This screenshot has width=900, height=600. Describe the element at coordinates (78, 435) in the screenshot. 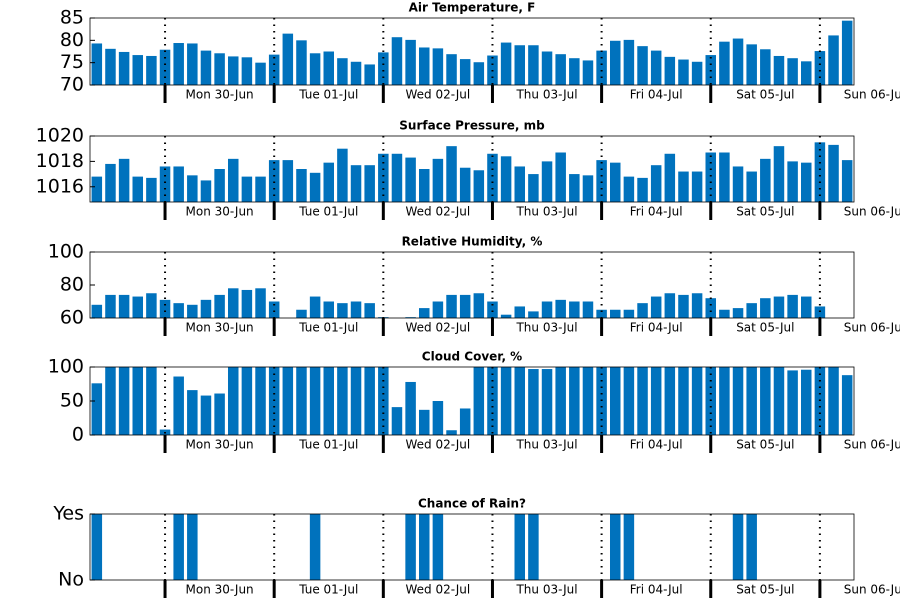

I see `y-tick-label: 0` at that location.